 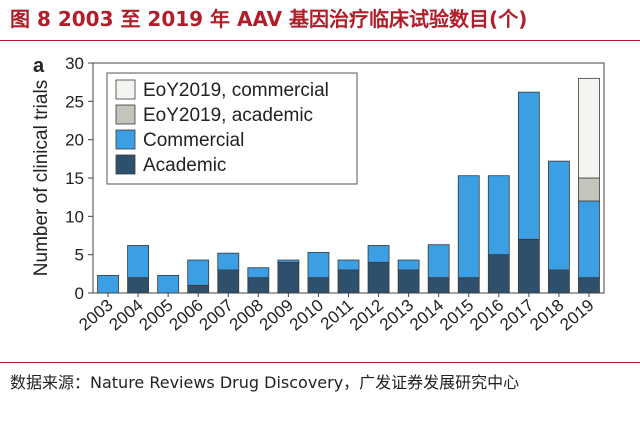 I want to click on y-tick-label: 25, so click(x=74, y=101).